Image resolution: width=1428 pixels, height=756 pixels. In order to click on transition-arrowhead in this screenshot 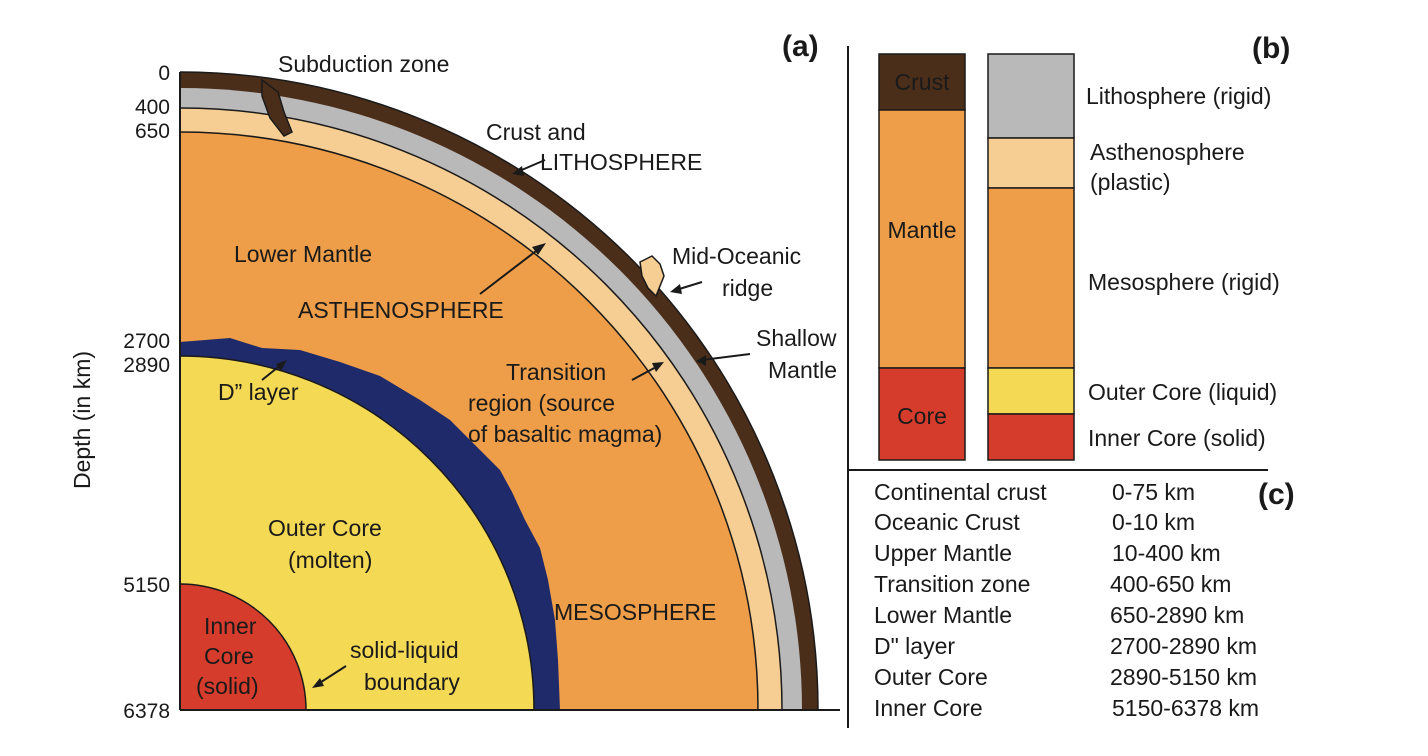, I will do `click(658, 367)`.